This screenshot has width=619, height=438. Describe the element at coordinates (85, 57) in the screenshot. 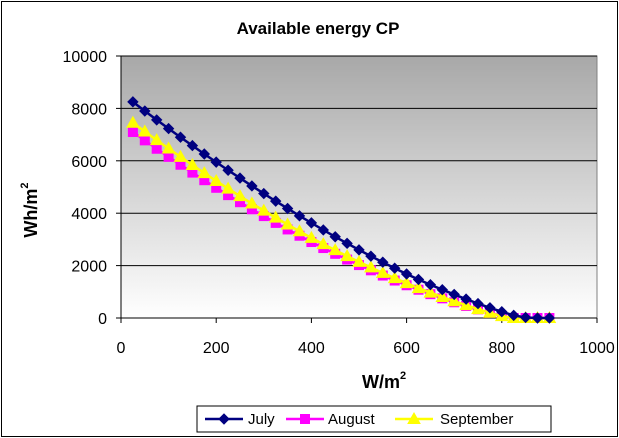

I see `y-tick-label-5: 10000` at that location.